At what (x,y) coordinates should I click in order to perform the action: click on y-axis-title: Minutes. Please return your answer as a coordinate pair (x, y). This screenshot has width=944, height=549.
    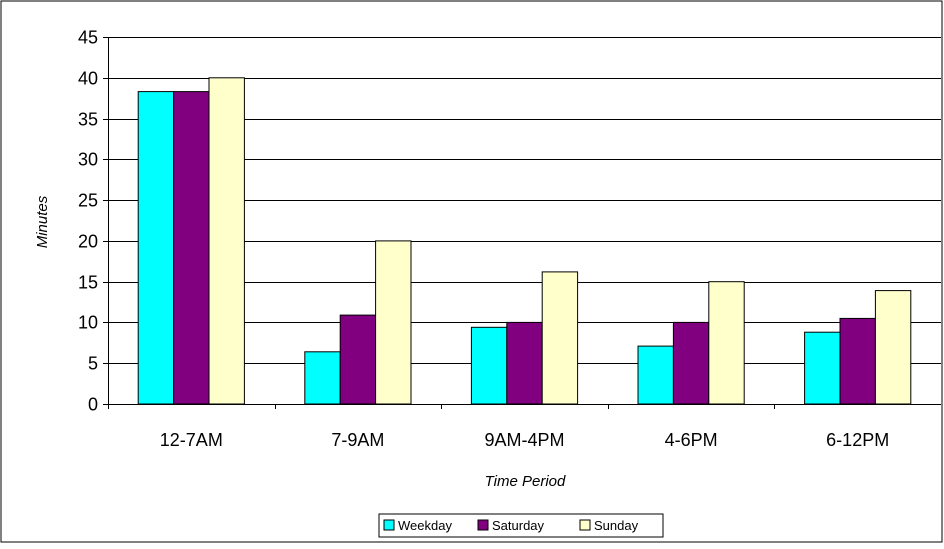
    Looking at the image, I should click on (42, 221).